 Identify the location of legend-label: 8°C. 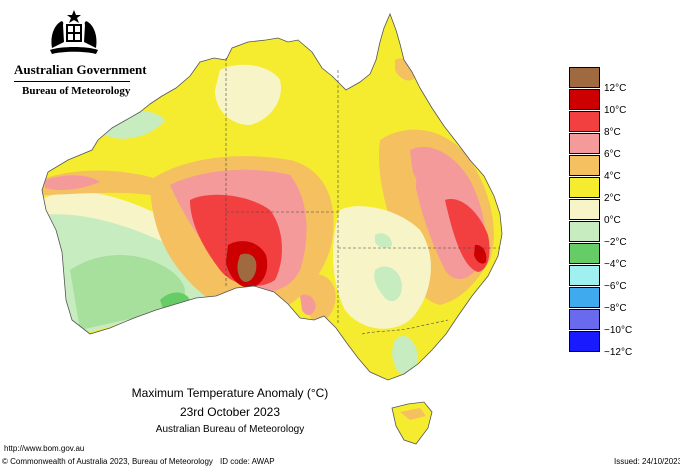
(612, 132).